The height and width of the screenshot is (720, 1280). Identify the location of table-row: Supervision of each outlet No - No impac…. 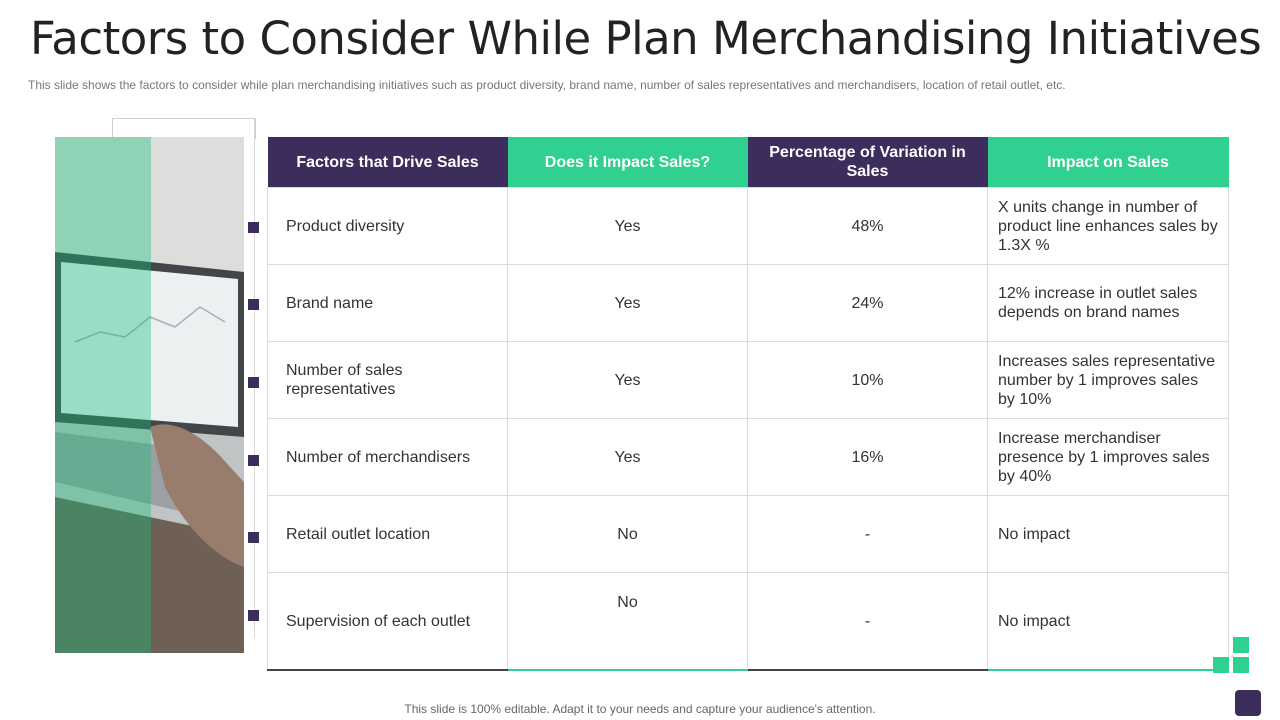
(748, 621).